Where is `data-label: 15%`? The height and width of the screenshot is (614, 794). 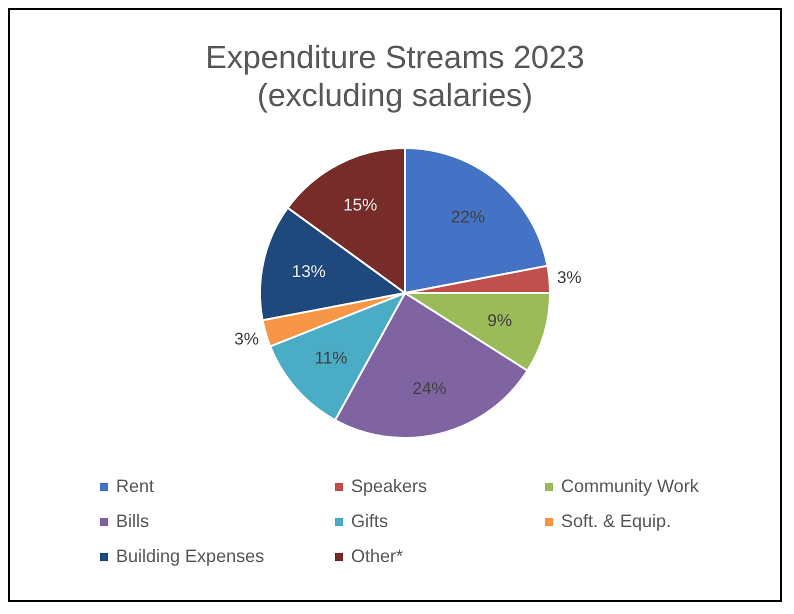 data-label: 15% is located at coordinates (360, 205).